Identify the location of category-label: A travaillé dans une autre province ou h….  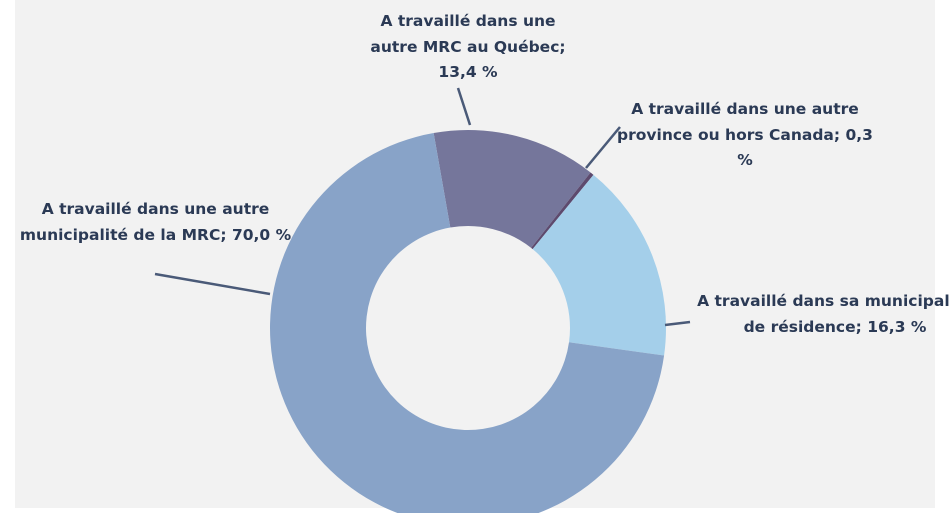
(738, 122).